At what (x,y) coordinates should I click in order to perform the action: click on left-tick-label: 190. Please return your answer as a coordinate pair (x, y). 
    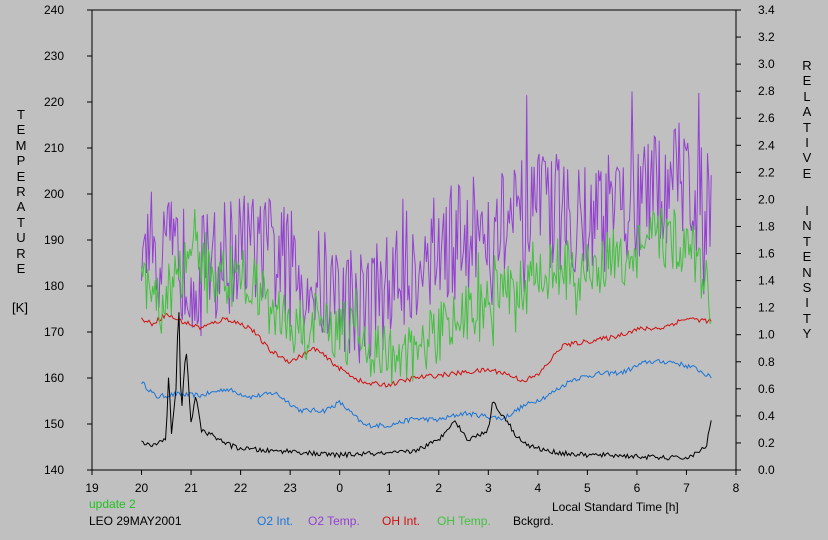
    Looking at the image, I should click on (54, 240).